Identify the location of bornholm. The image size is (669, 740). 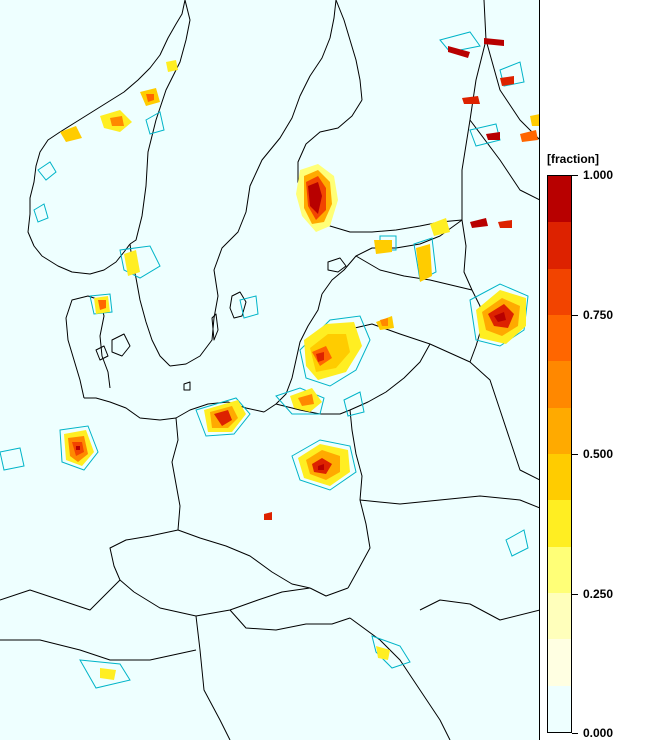
(187, 386).